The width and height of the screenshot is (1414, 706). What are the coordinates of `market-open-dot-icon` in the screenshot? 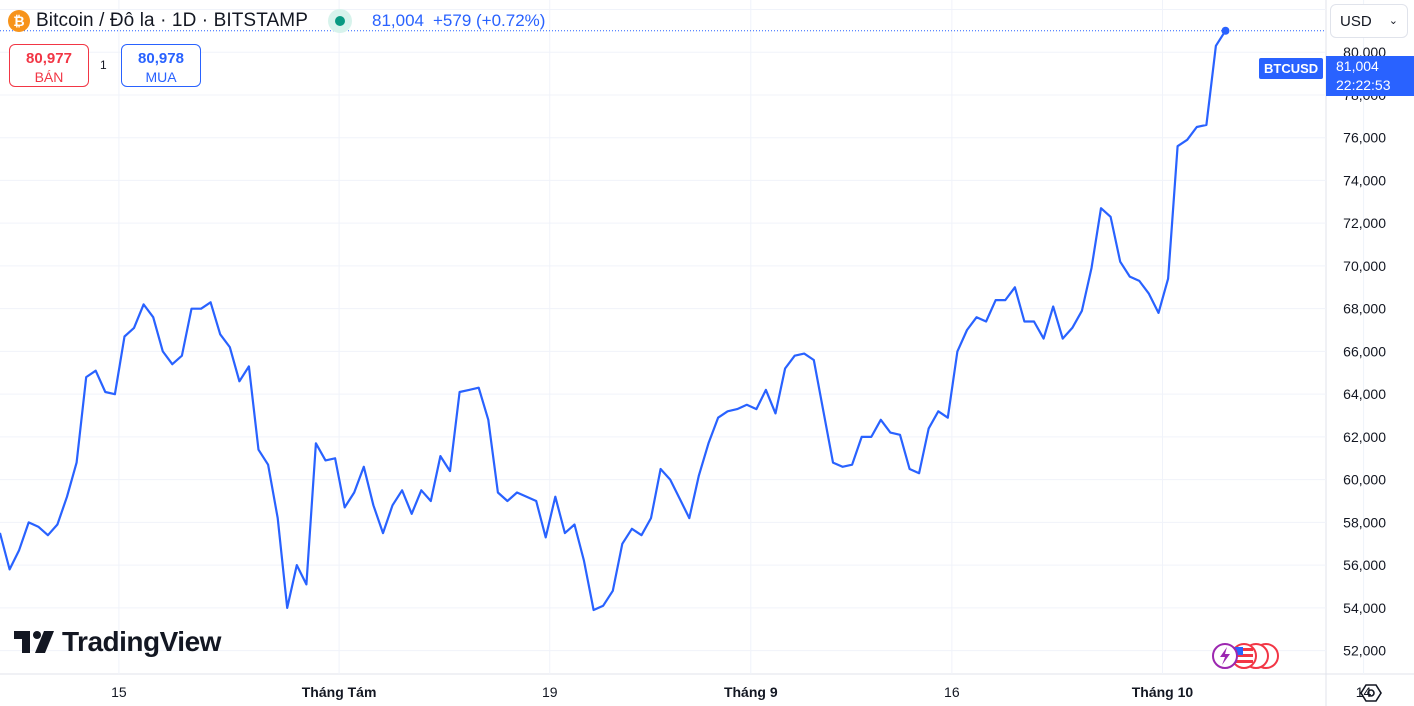 It's located at (339, 21).